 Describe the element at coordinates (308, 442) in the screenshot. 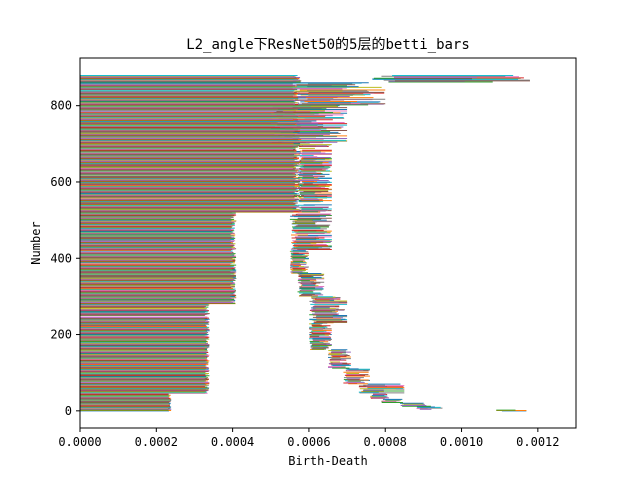

I see `x-tick-label: 0.0006` at that location.